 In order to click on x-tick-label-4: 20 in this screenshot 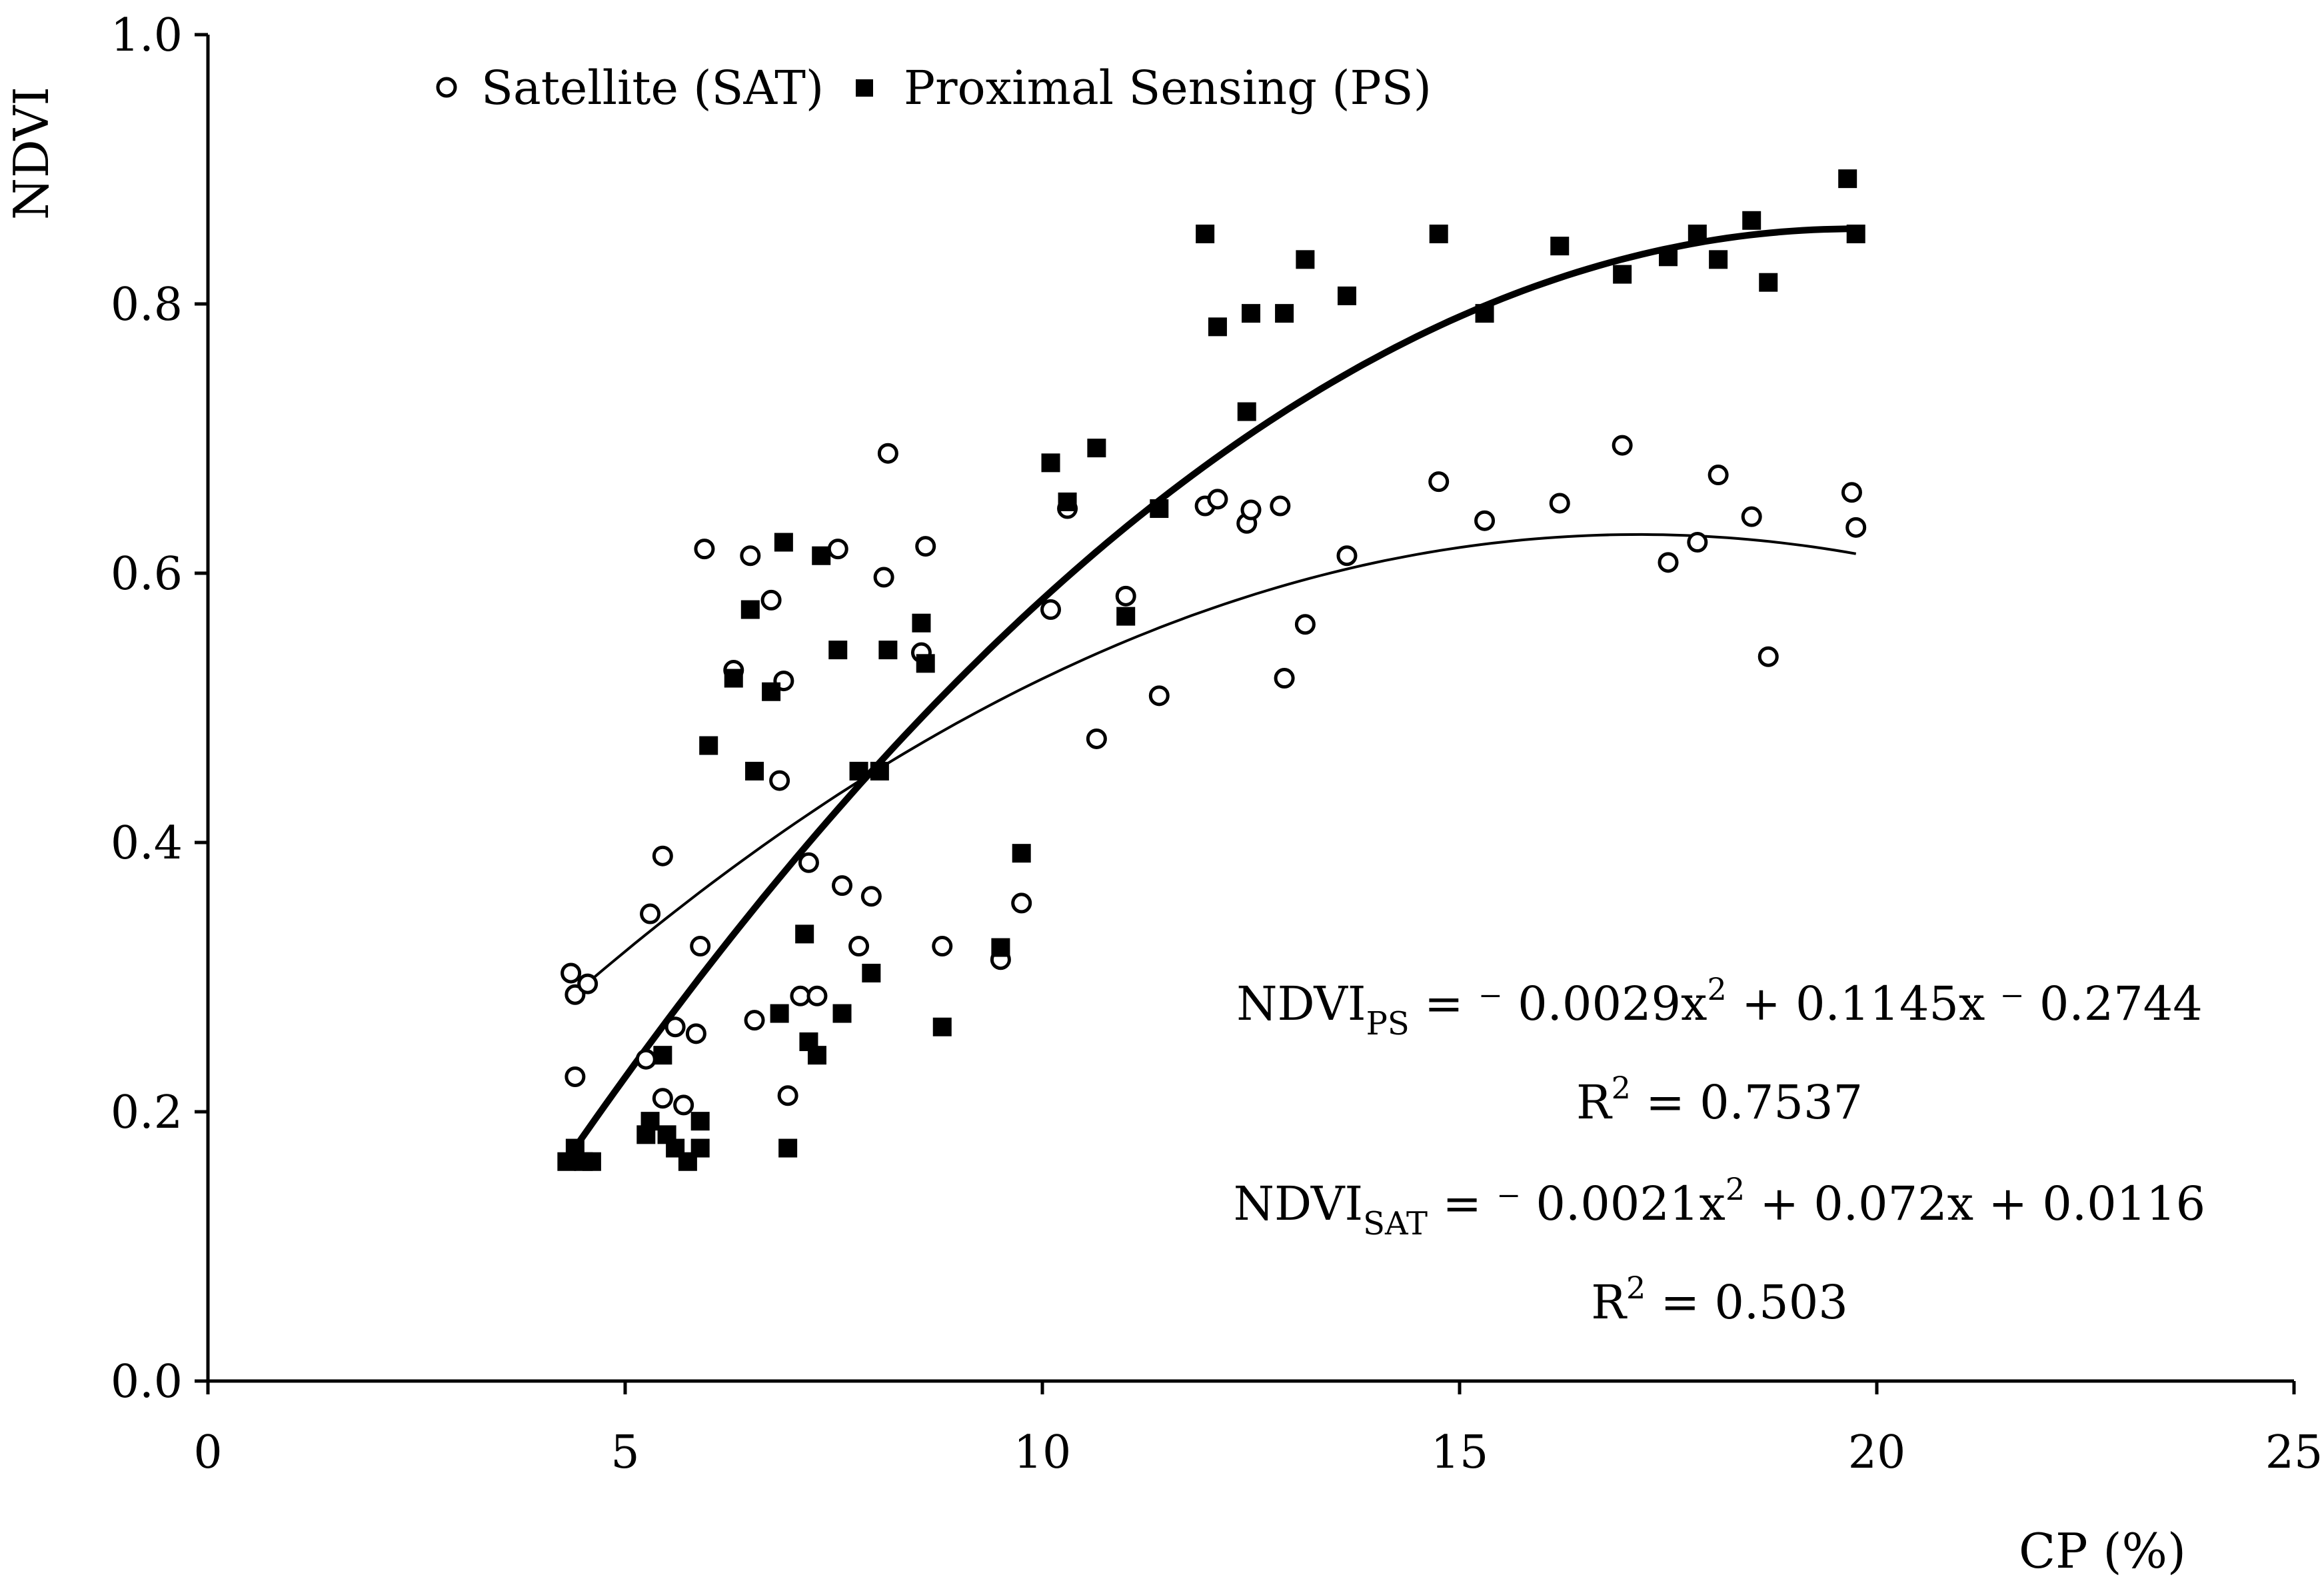, I will do `click(1877, 1452)`.